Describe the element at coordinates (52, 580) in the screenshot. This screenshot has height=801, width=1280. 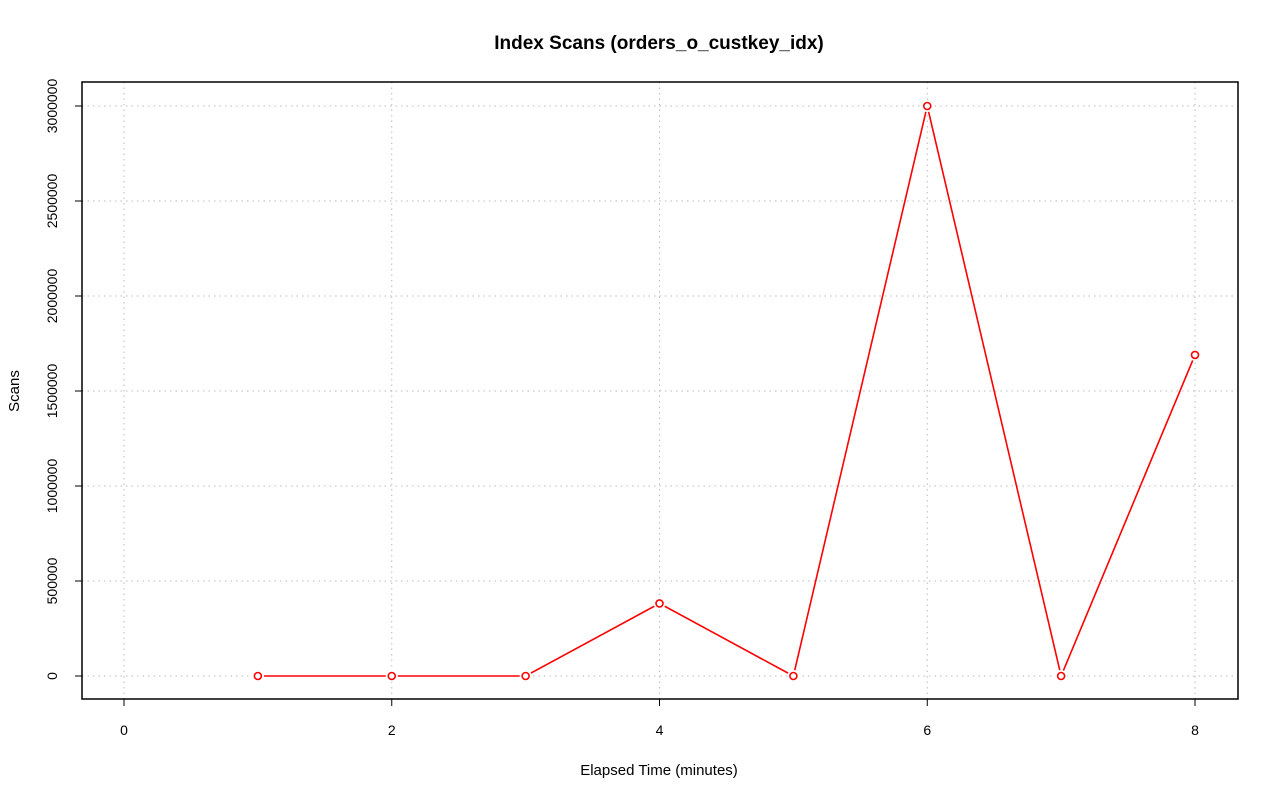
I see `y-tick-label-1: 500000` at that location.